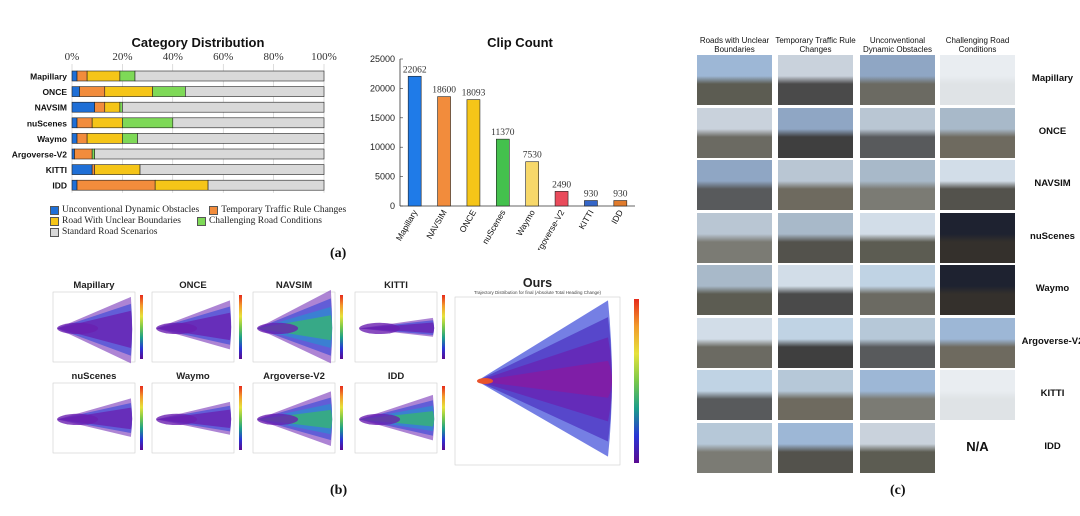 This screenshot has height=516, width=1080. Describe the element at coordinates (898, 490) in the screenshot. I see `panel-label-c: (c)` at that location.